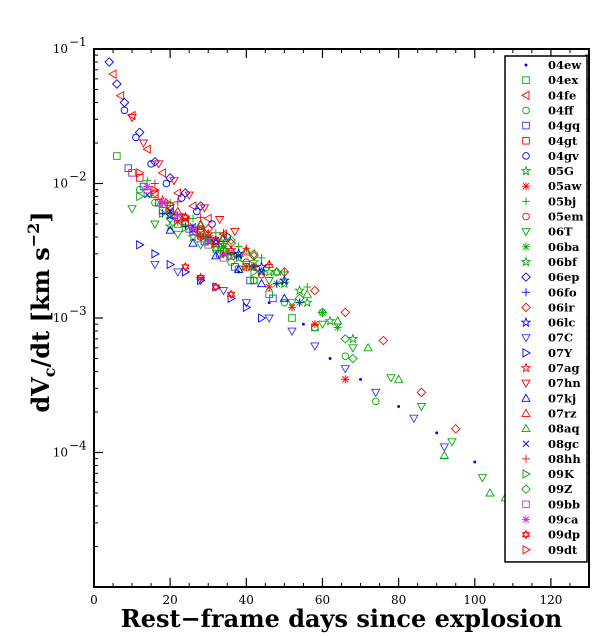 This screenshot has width=599, height=636. What do you see at coordinates (526, 489) in the screenshot?
I see `legend-marker-09Z` at bounding box center [526, 489].